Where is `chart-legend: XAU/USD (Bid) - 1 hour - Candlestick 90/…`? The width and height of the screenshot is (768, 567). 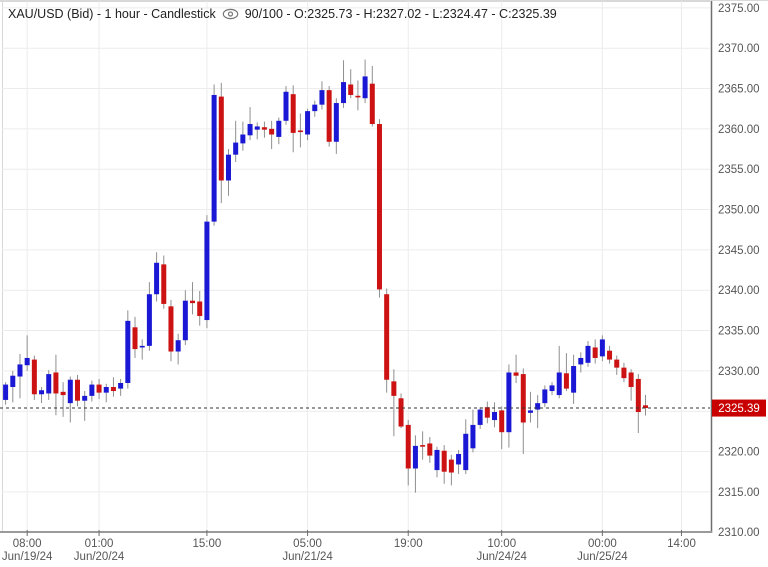
chart-legend: XAU/USD (Bid) - 1 hour - Candlestick 90/… is located at coordinates (282, 14).